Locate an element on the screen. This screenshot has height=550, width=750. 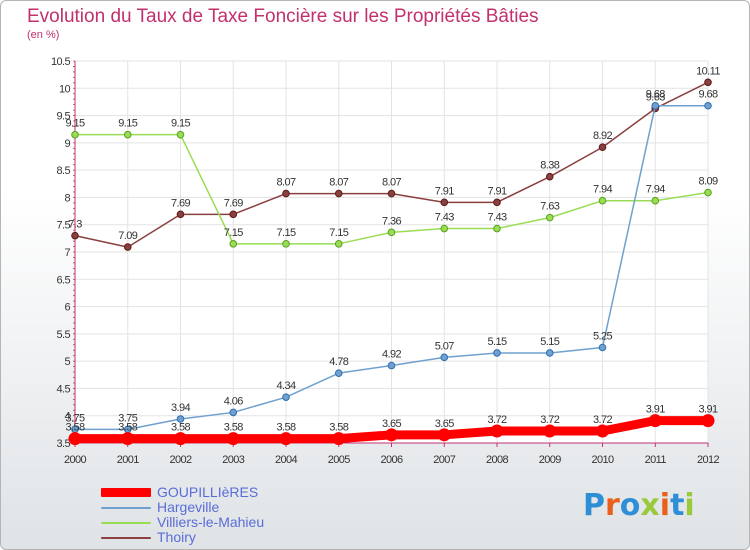
data-label-hargeville: 4.34 is located at coordinates (285, 386).